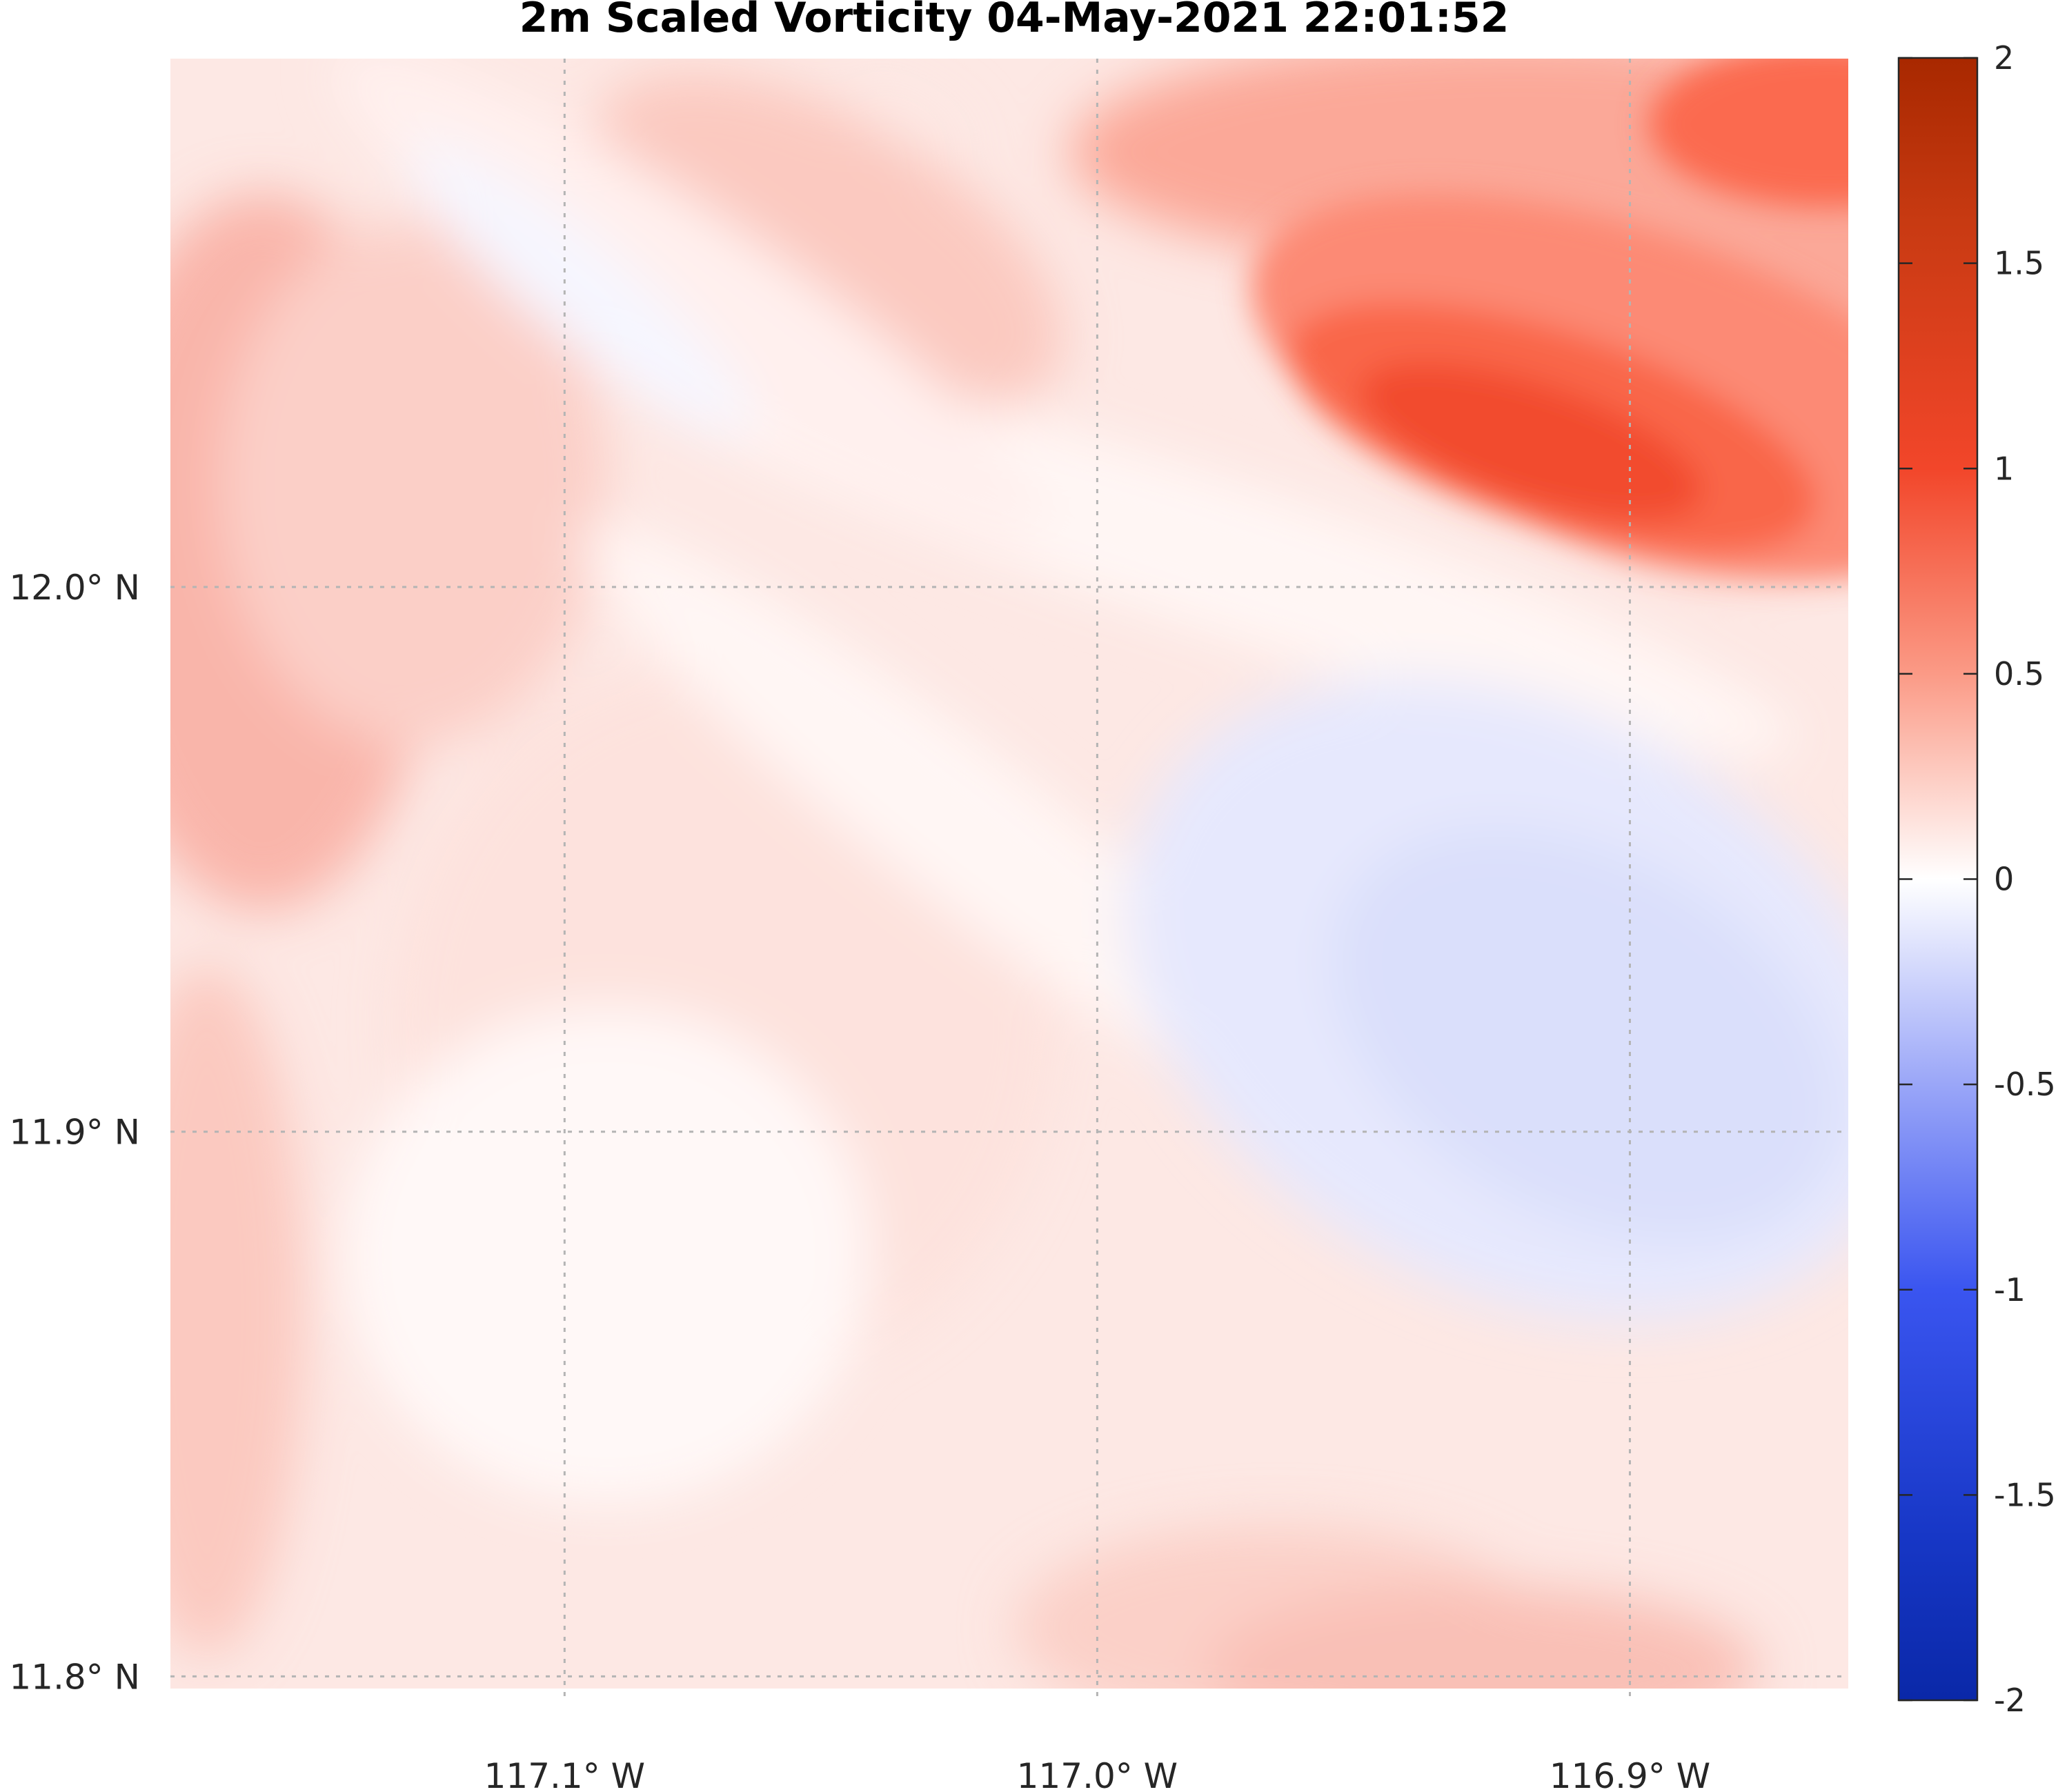 The width and height of the screenshot is (2058, 1792). What do you see at coordinates (2025, 1494) in the screenshot?
I see `colorbar-tick-label: -1.5` at bounding box center [2025, 1494].